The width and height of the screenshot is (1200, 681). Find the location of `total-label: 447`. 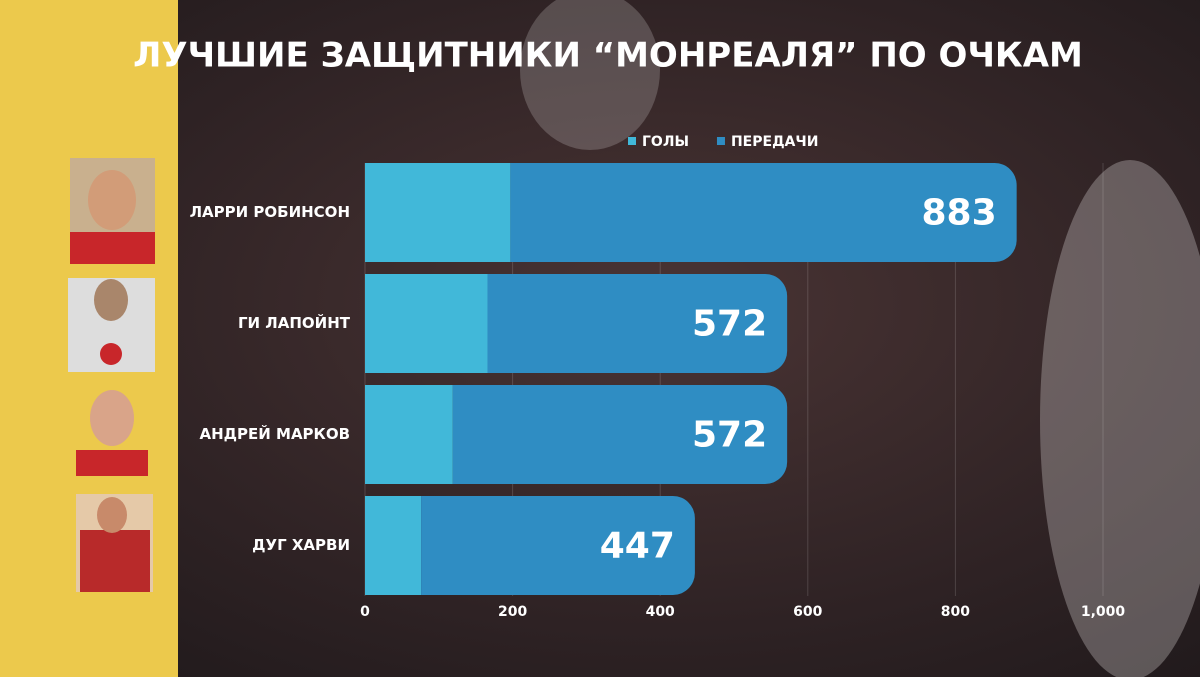

total-label: 447 is located at coordinates (637, 546).